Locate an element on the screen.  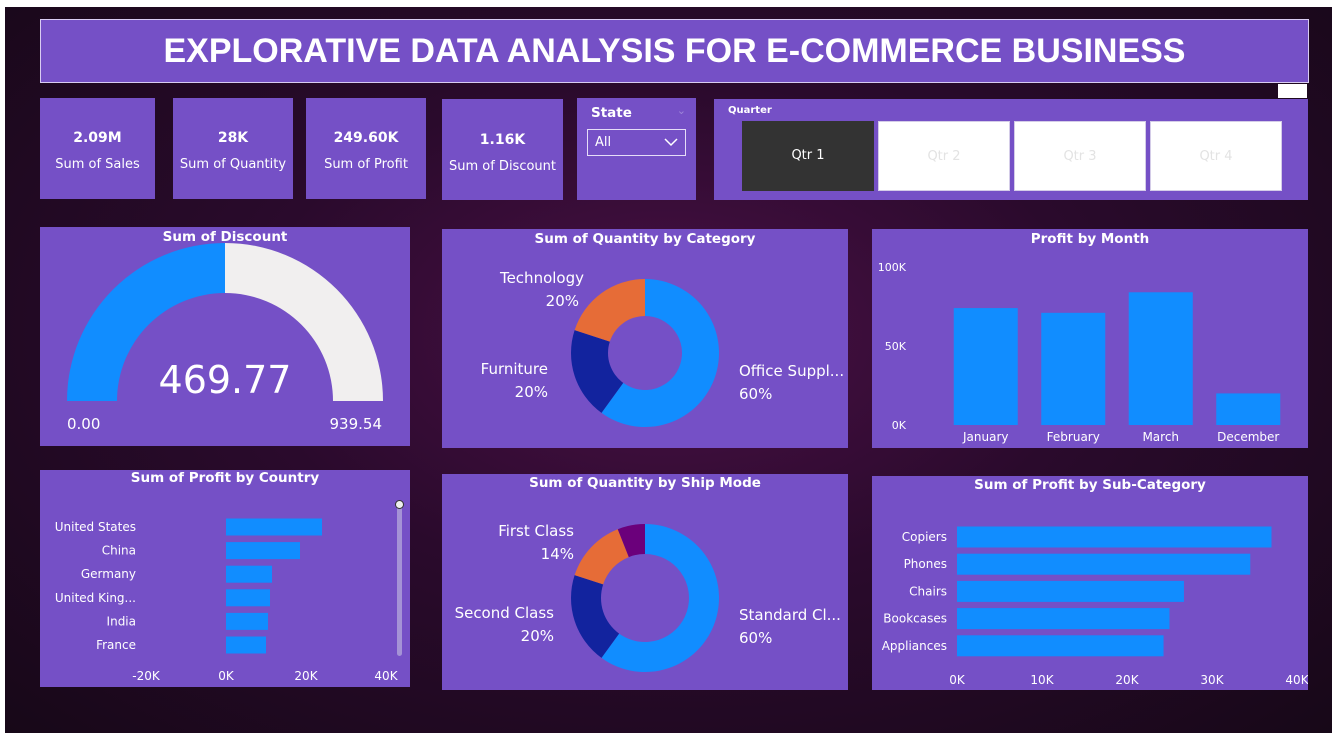
kpi-value: 28K is located at coordinates (233, 138).